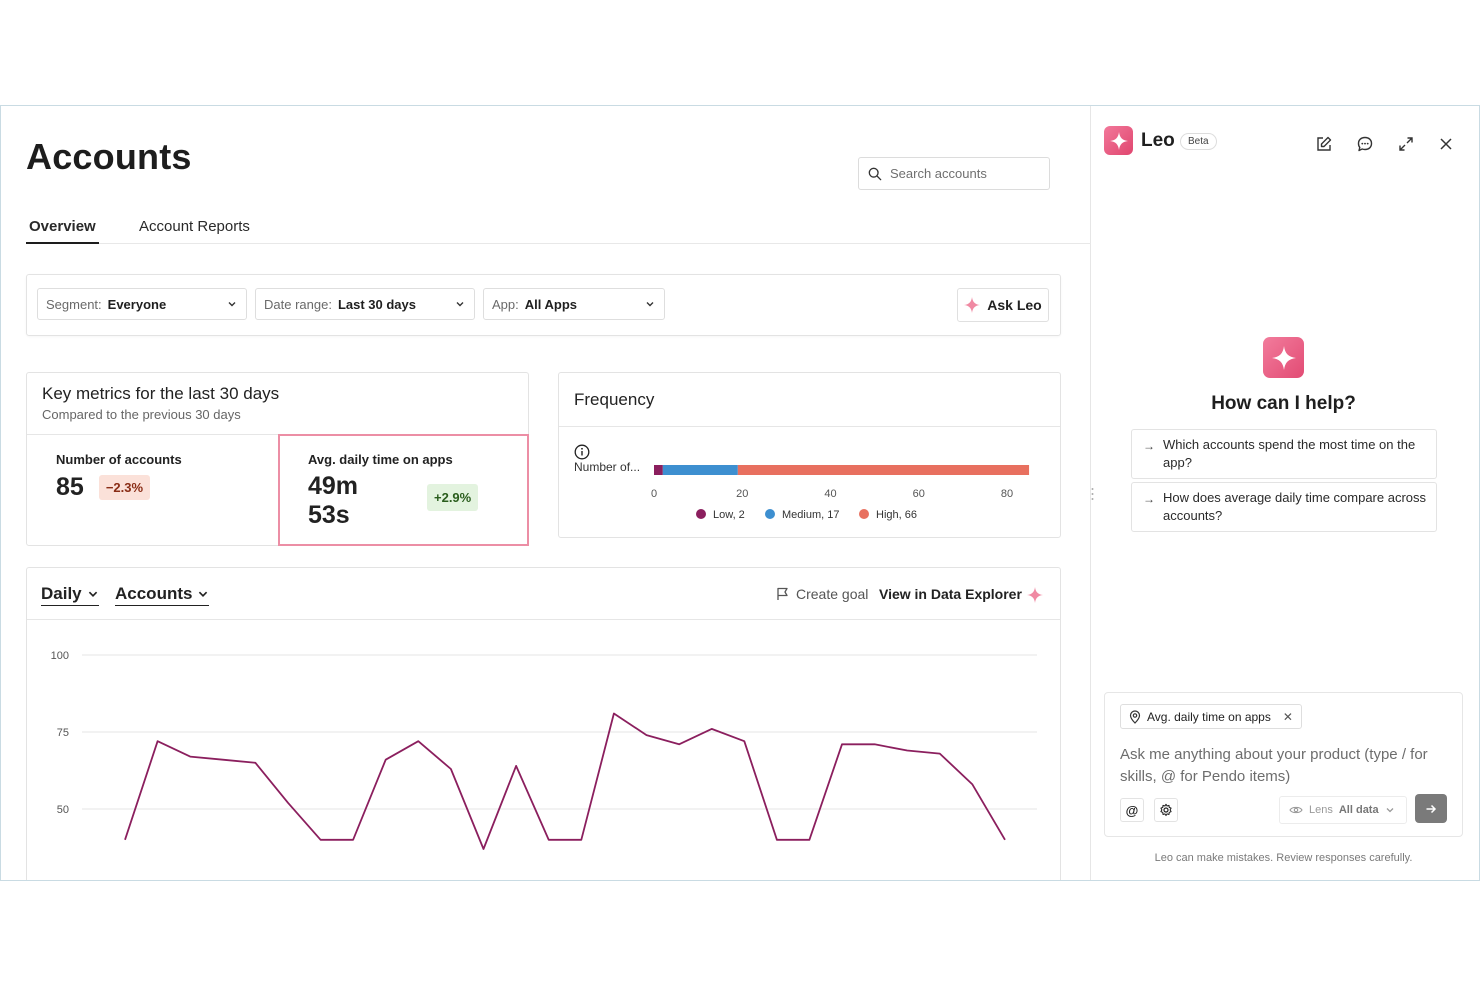 This screenshot has height=987, width=1480. I want to click on x-tick-label: 60, so click(919, 494).